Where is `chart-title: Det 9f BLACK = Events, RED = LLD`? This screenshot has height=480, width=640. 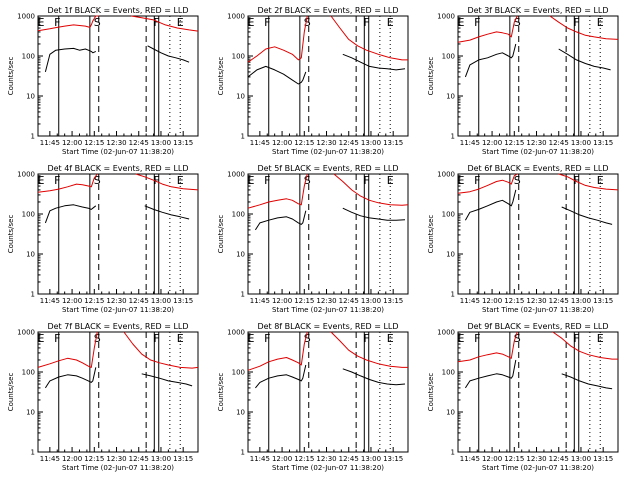 chart-title: Det 9f BLACK = Events, RED = LLD is located at coordinates (537, 326).